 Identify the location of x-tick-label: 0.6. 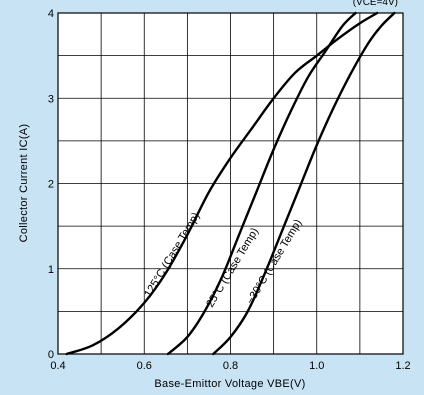
(144, 366).